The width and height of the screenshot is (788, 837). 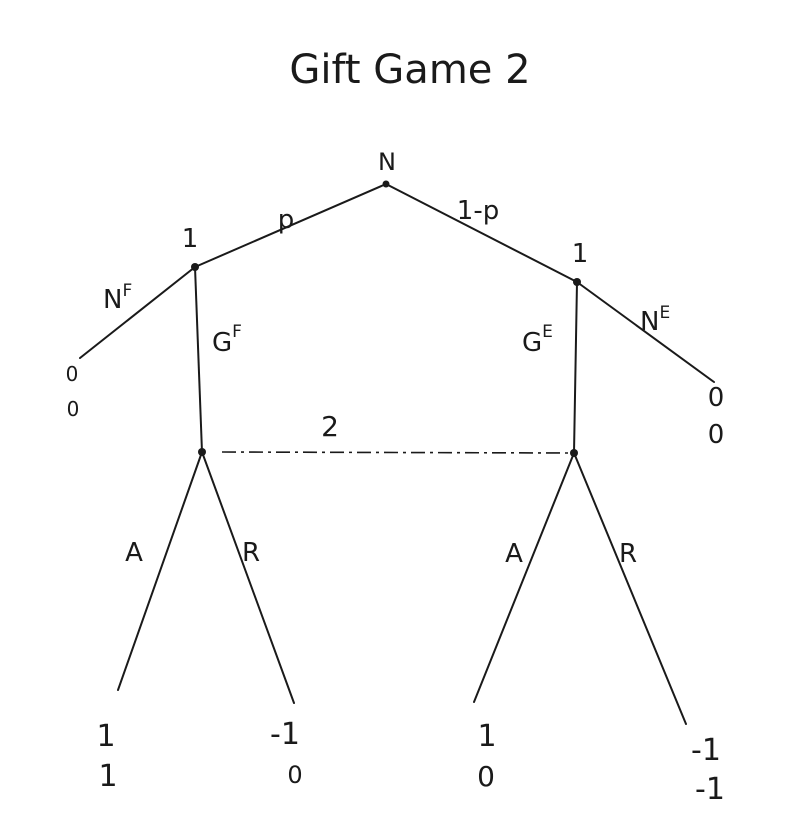 What do you see at coordinates (486, 756) in the screenshot?
I see `payoff-right-accept: 1 0` at bounding box center [486, 756].